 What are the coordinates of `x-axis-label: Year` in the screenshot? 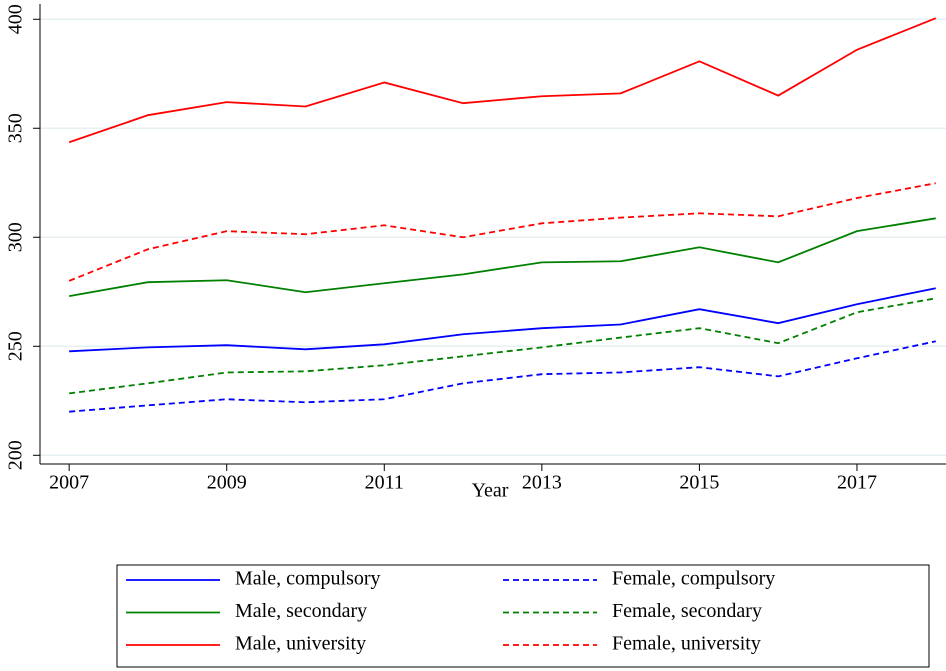 It's located at (490, 491).